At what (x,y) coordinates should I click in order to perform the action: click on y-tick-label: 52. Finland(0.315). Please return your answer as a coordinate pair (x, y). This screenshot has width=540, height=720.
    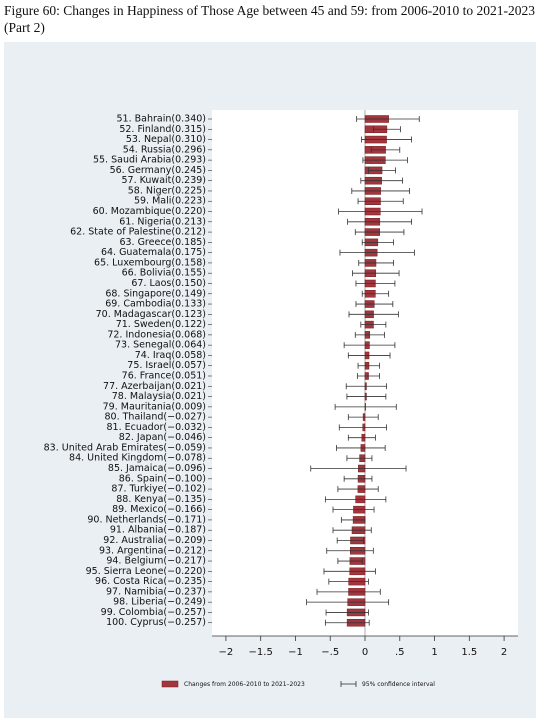
    Looking at the image, I should click on (162, 129).